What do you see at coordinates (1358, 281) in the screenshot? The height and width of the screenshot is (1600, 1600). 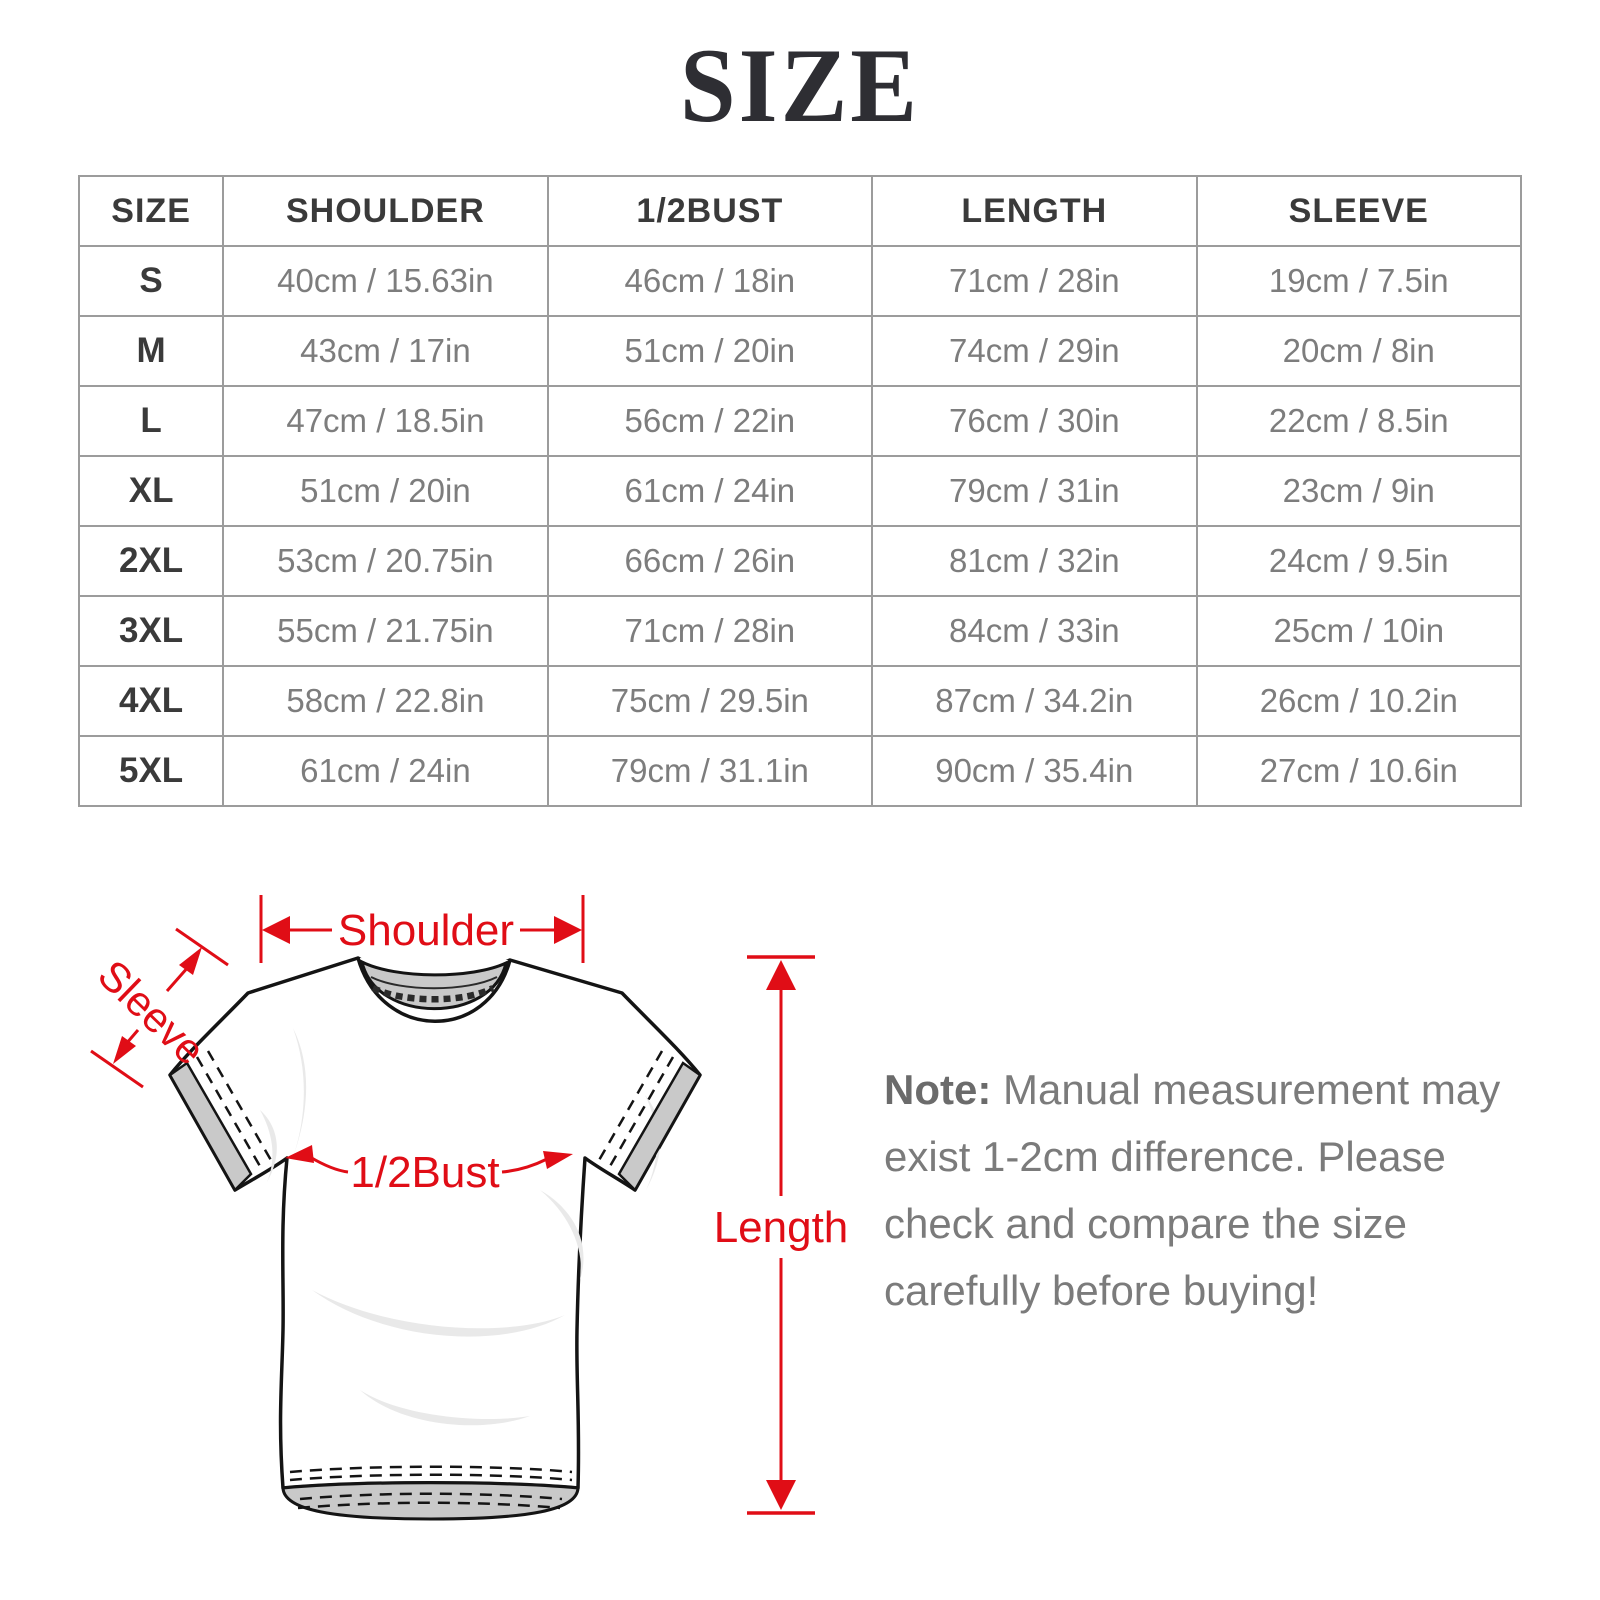 I see `measurement-cell: 19cm / 7.5in` at bounding box center [1358, 281].